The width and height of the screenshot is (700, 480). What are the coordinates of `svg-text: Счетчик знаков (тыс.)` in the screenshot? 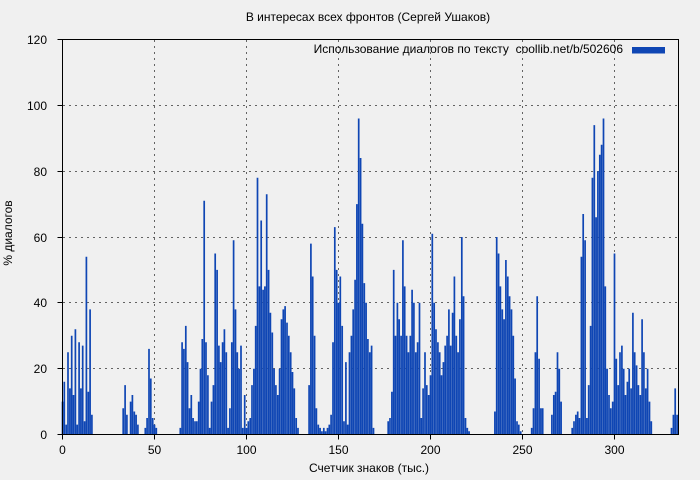 It's located at (369, 468).